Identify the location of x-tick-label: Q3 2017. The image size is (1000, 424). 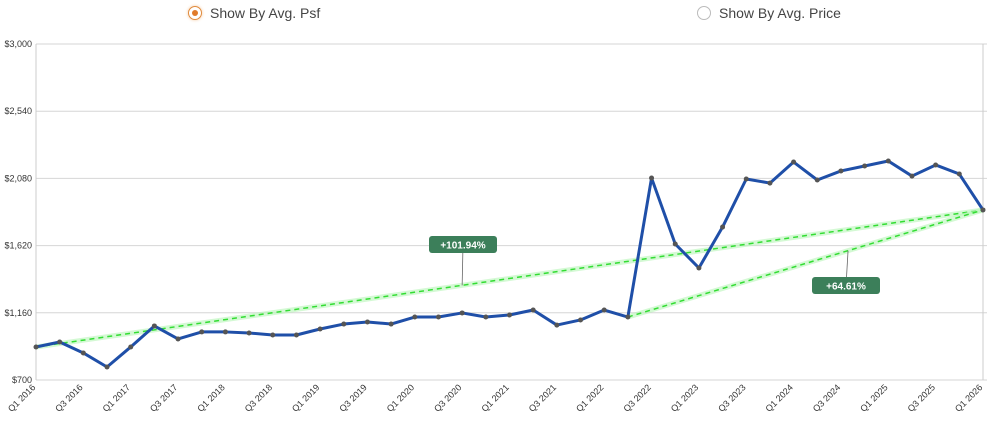
(163, 397).